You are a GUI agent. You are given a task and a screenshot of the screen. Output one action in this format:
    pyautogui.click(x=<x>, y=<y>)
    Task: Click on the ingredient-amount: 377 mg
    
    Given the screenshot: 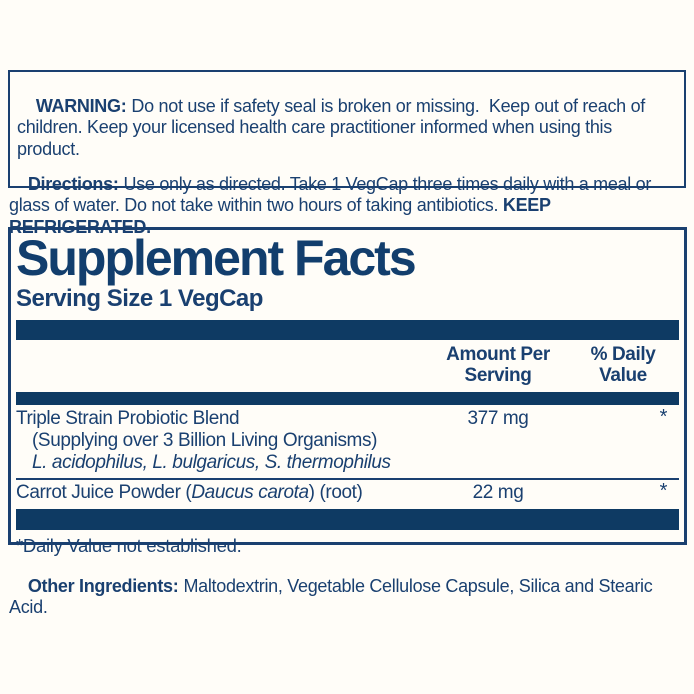 What is the action you would take?
    pyautogui.click(x=498, y=418)
    